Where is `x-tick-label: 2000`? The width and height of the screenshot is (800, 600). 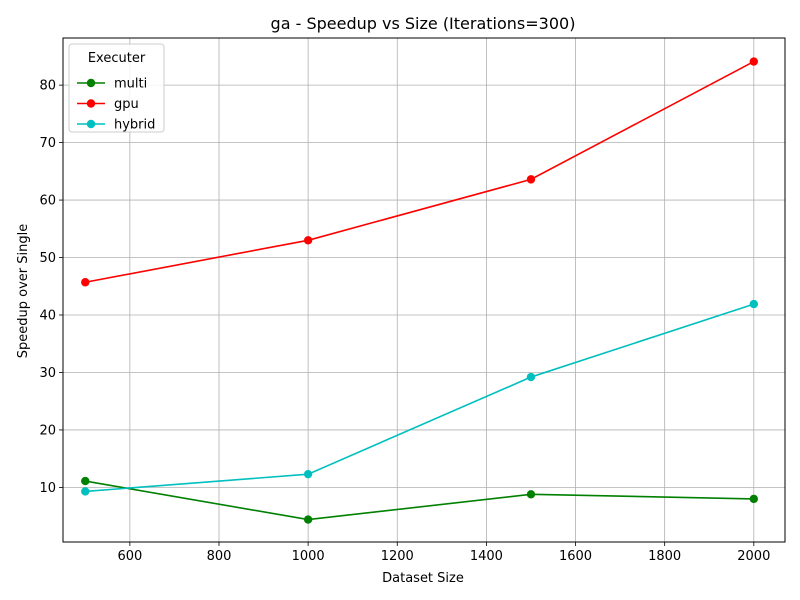
x-tick-label: 2000 is located at coordinates (753, 556).